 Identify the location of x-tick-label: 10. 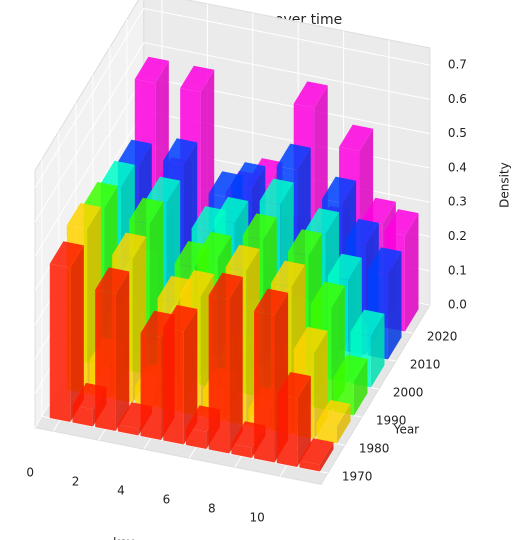
(257, 518).